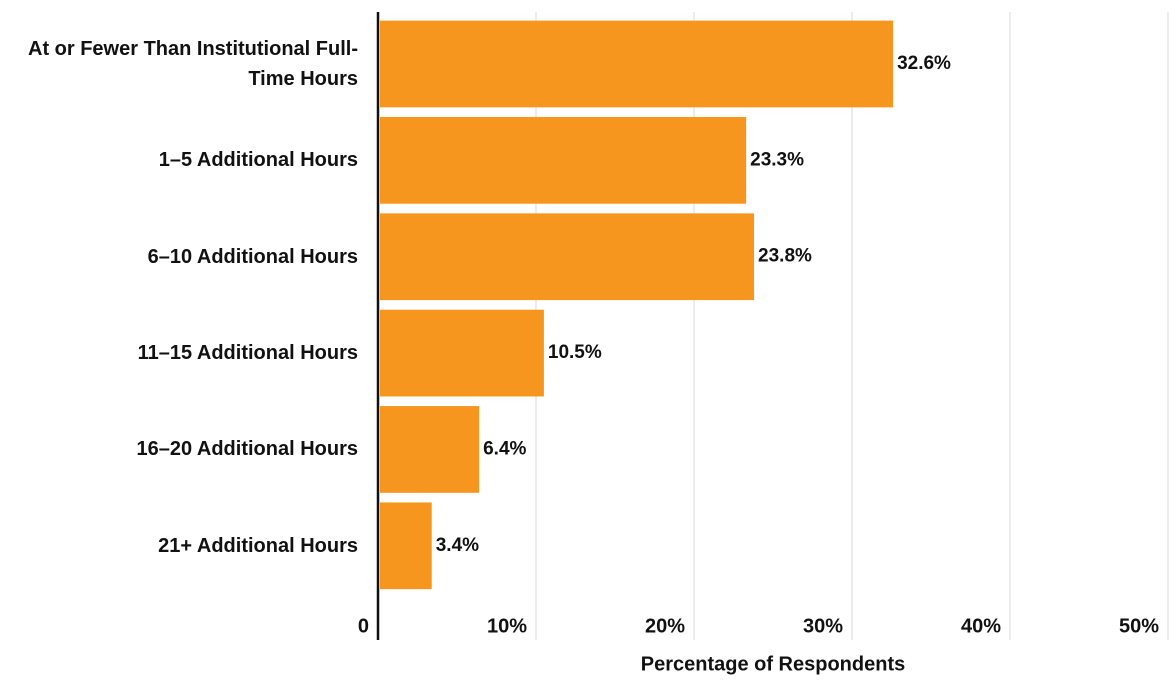  Describe the element at coordinates (1139, 626) in the screenshot. I see `x-tick-label: 50%` at that location.